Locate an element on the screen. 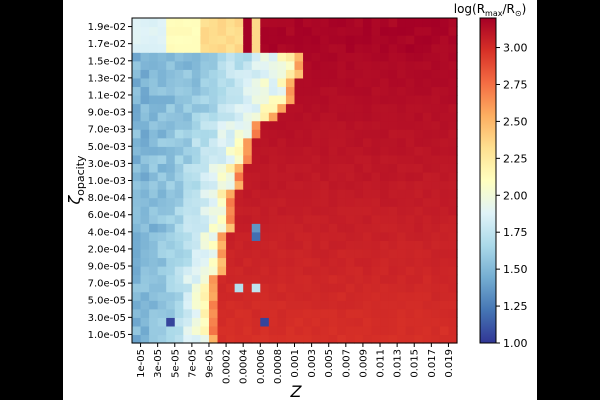 This screenshot has height=400, width=600. y-tick-label: 1.3e-02 is located at coordinates (107, 78).